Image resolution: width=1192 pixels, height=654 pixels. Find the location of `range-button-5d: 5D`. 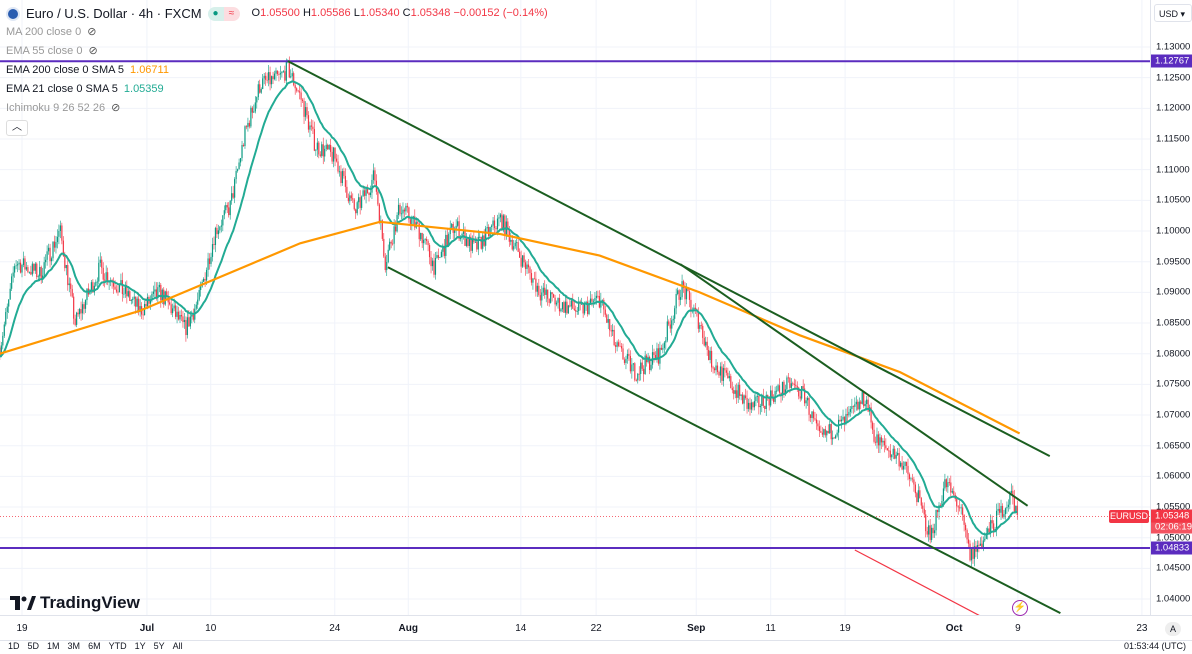

range-button-5d: 5D is located at coordinates (33, 646).